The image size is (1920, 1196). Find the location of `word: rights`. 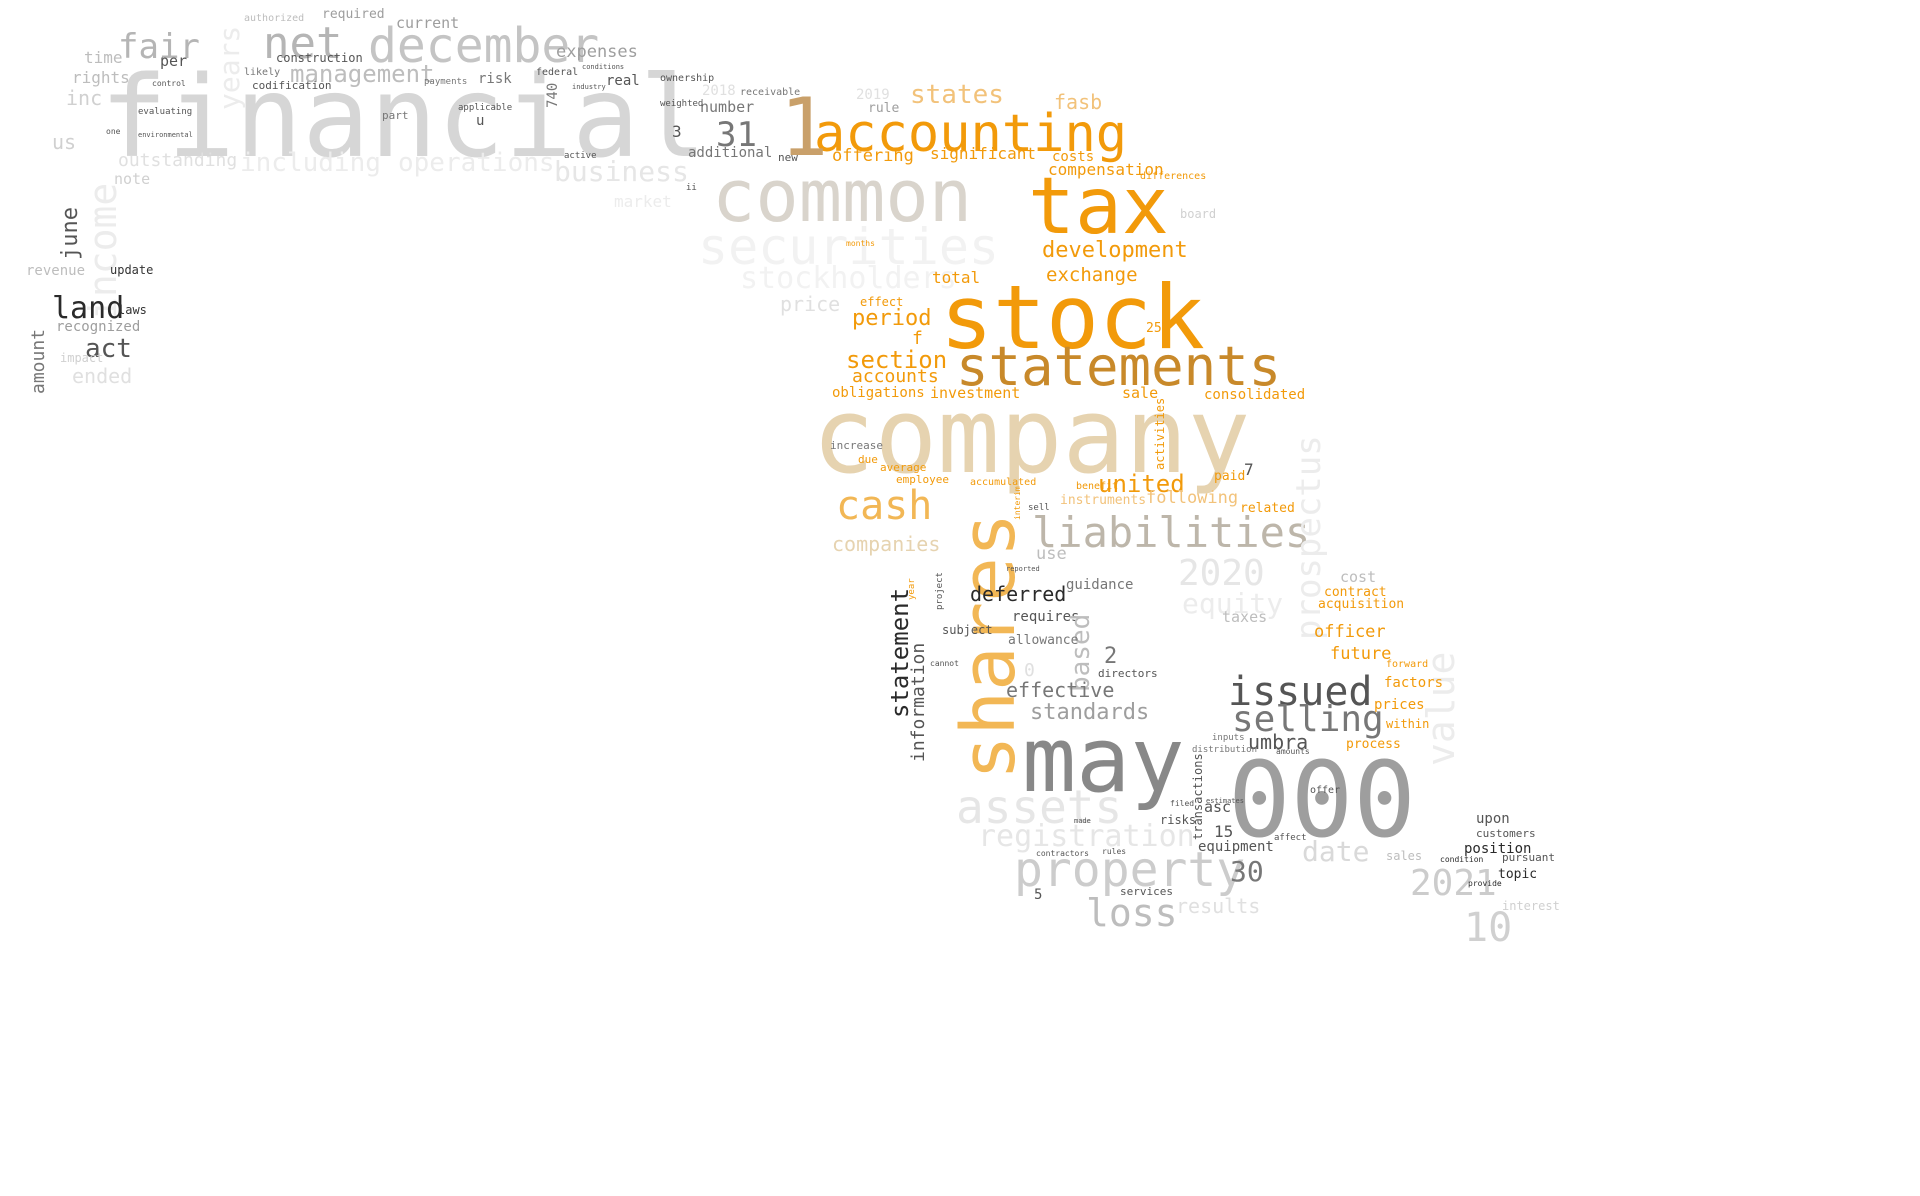

word: rights is located at coordinates (101, 77).